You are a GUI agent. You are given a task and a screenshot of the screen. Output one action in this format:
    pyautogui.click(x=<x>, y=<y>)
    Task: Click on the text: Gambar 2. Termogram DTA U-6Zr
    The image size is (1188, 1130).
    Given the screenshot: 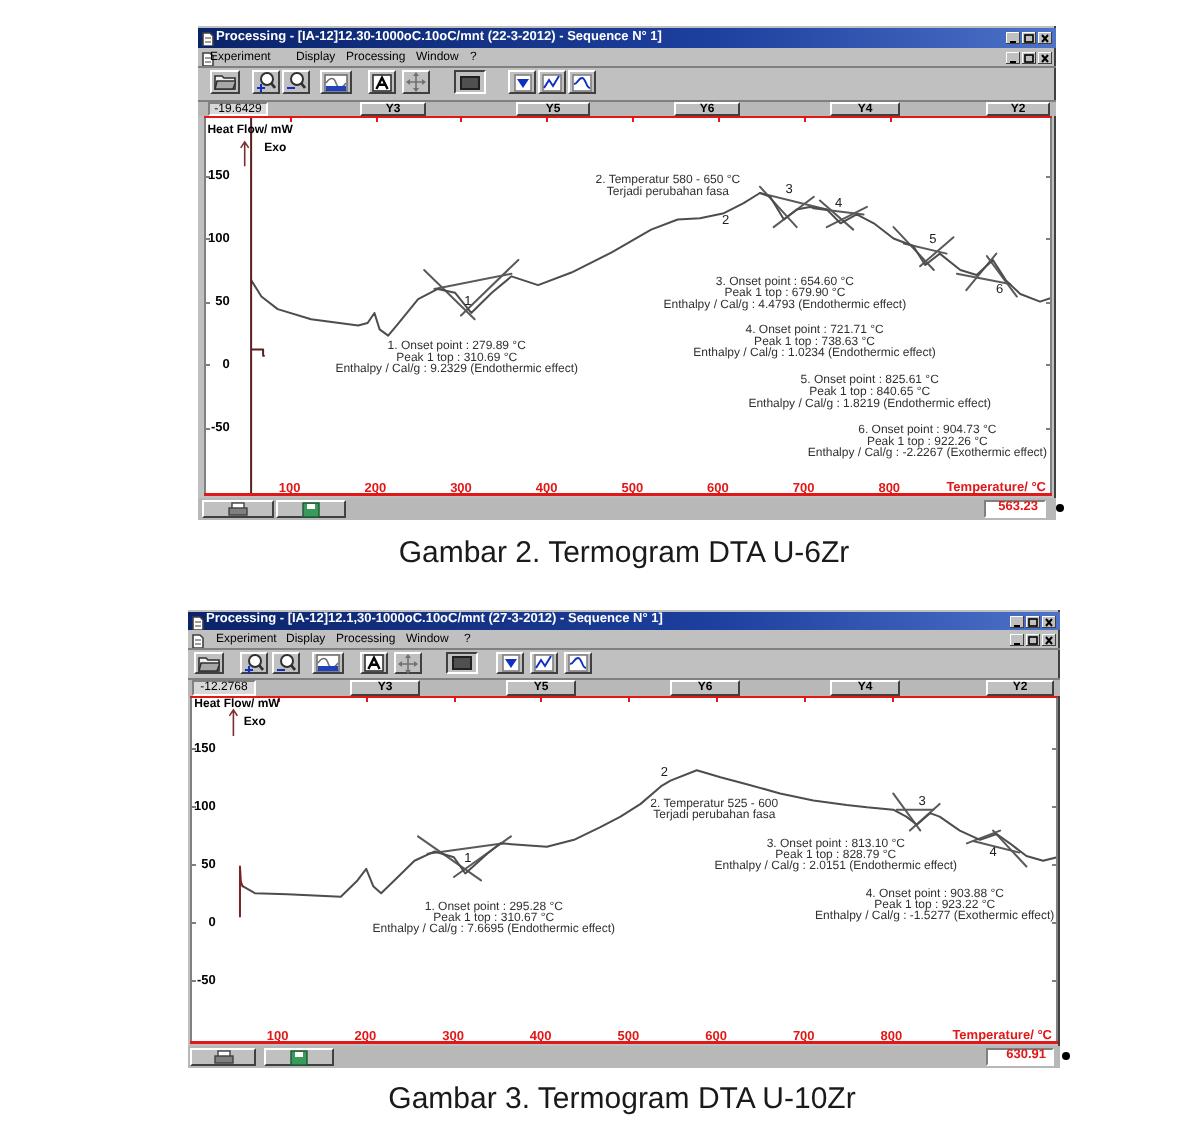 What is the action you would take?
    pyautogui.click(x=624, y=552)
    